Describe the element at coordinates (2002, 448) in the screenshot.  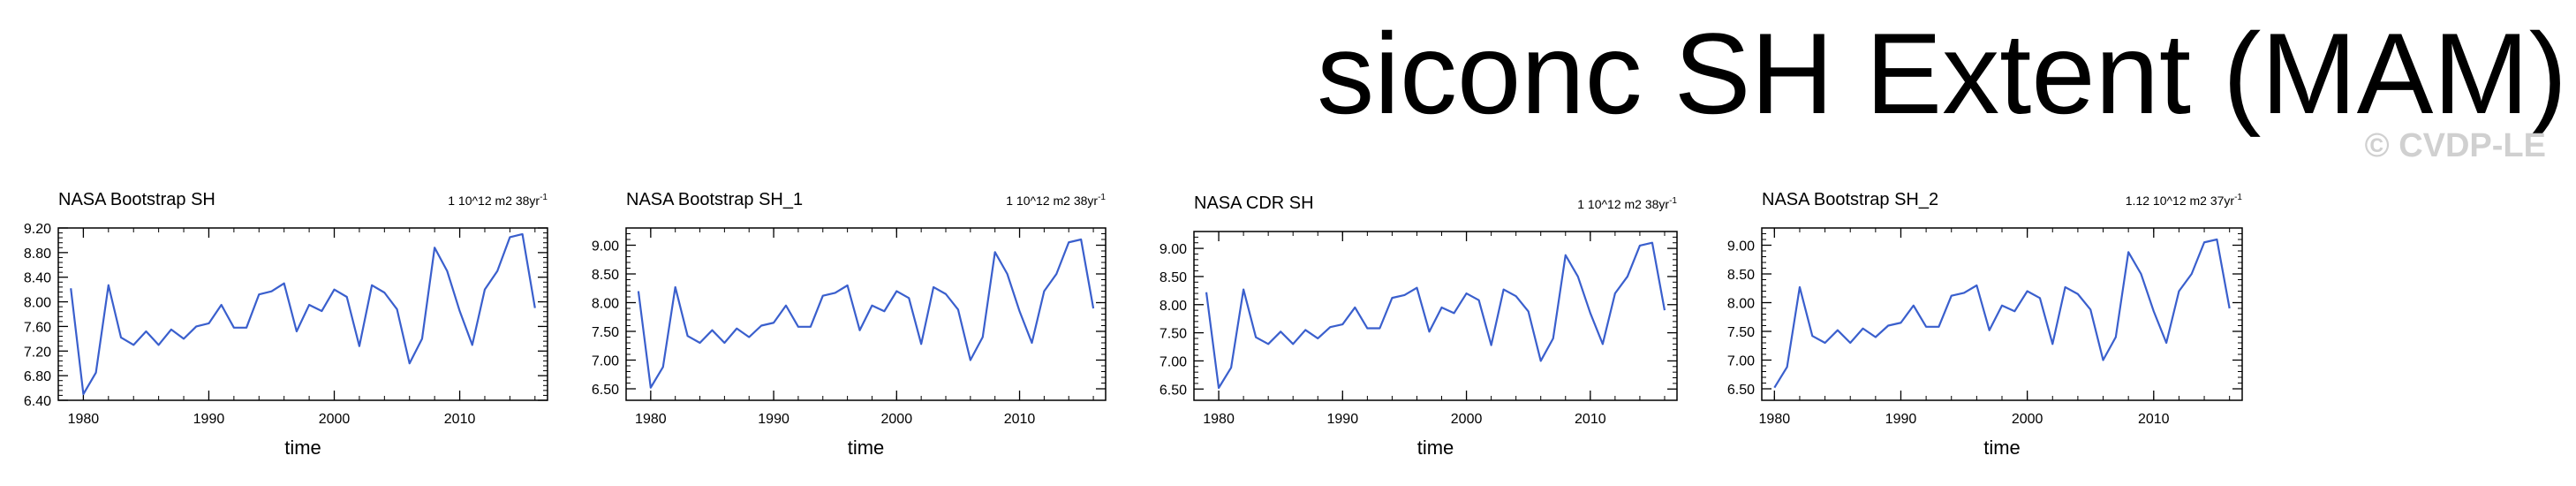
I see `x-axis-label-4: time` at that location.